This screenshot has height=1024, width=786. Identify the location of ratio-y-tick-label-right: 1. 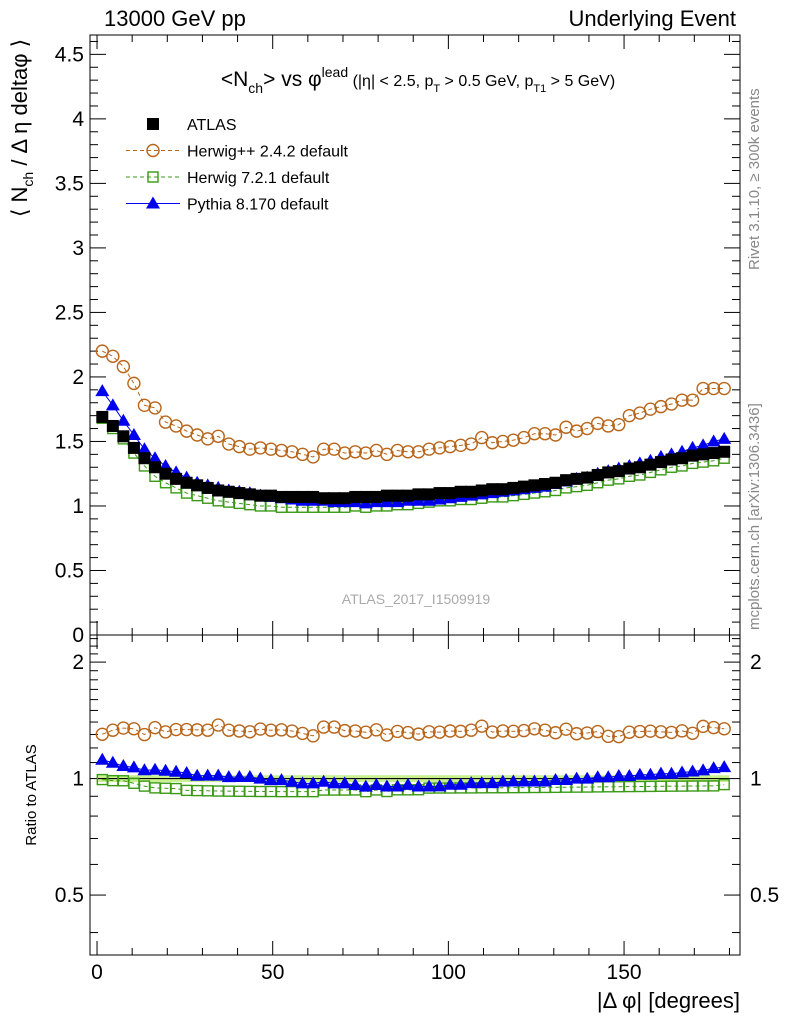
(756, 779).